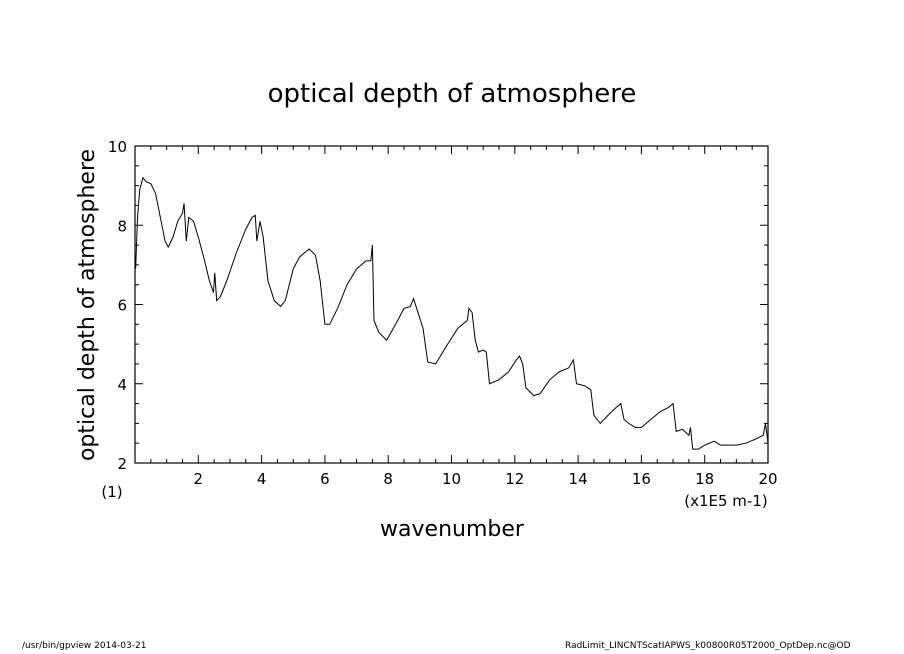  I want to click on y-tick-labels: 2 4 6 8 10, so click(117, 305).